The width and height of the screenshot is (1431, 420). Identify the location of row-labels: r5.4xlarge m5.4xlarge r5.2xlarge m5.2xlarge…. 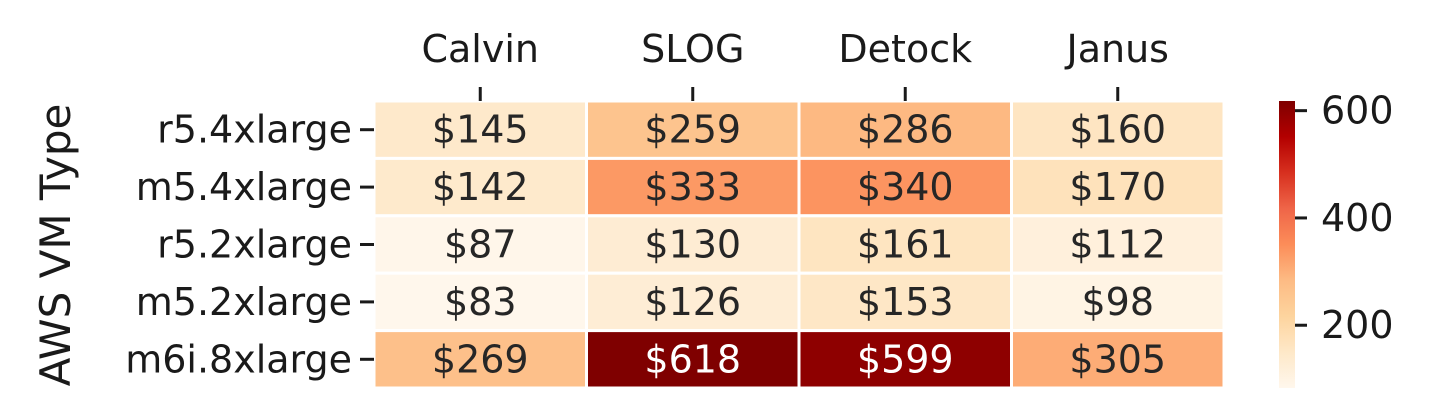
(249, 244).